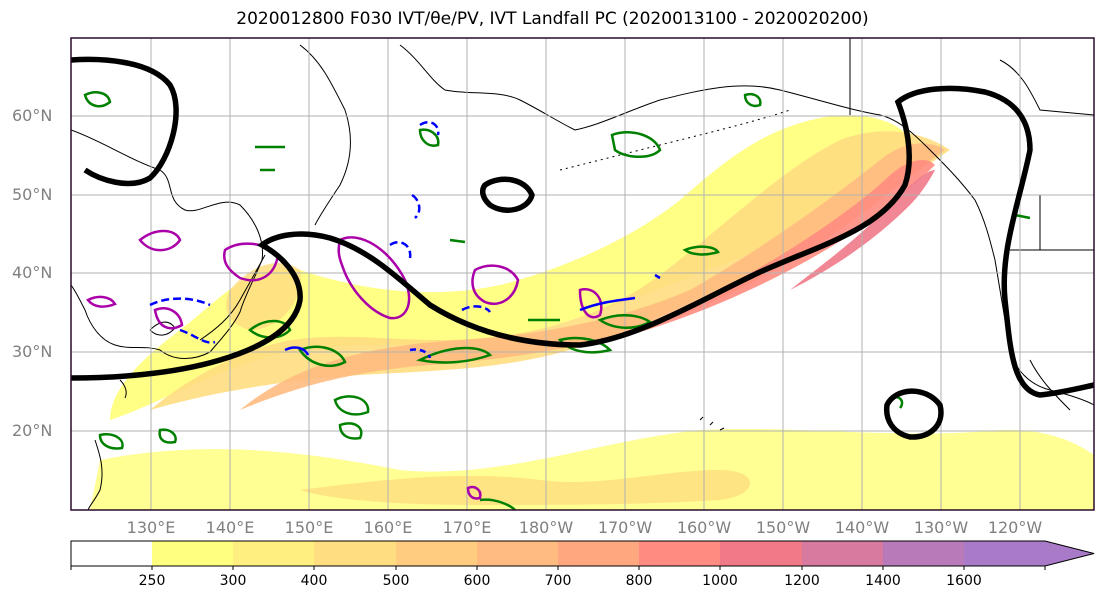  What do you see at coordinates (32, 351) in the screenshot?
I see `lat-label: 30°N` at bounding box center [32, 351].